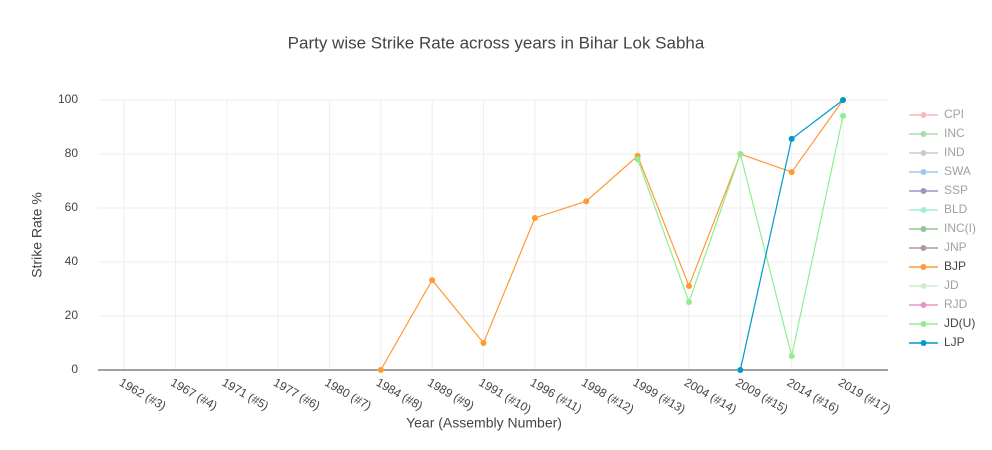 The height and width of the screenshot is (450, 992). Describe the element at coordinates (937, 152) in the screenshot. I see `legend-item: IND` at that location.